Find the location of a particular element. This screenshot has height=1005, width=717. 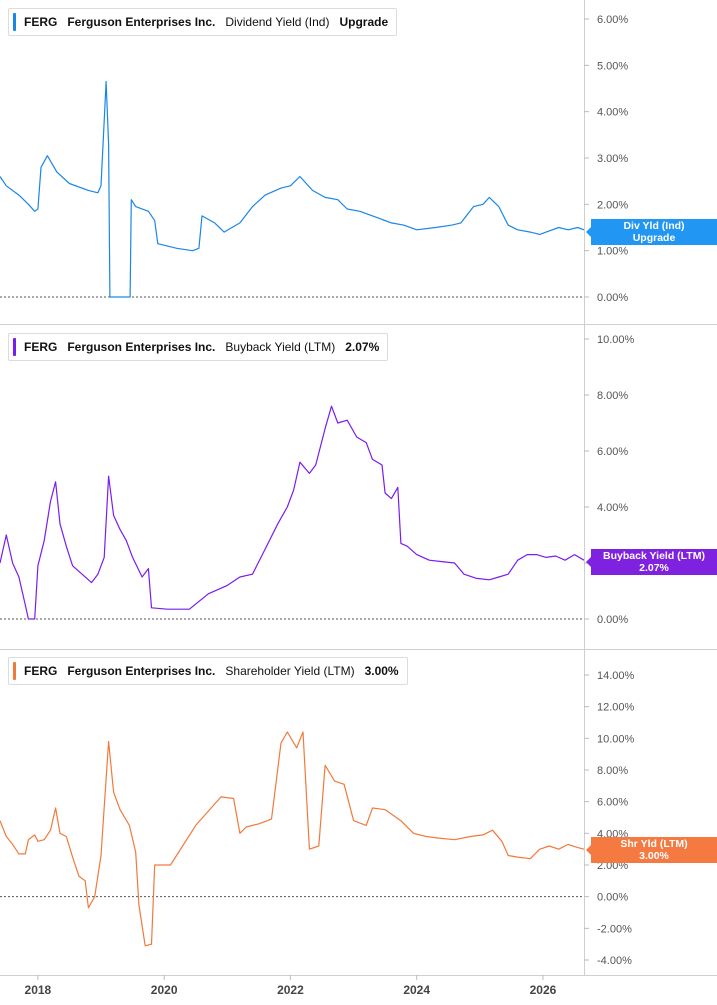

x-tick-label: 2020 is located at coordinates (164, 990).